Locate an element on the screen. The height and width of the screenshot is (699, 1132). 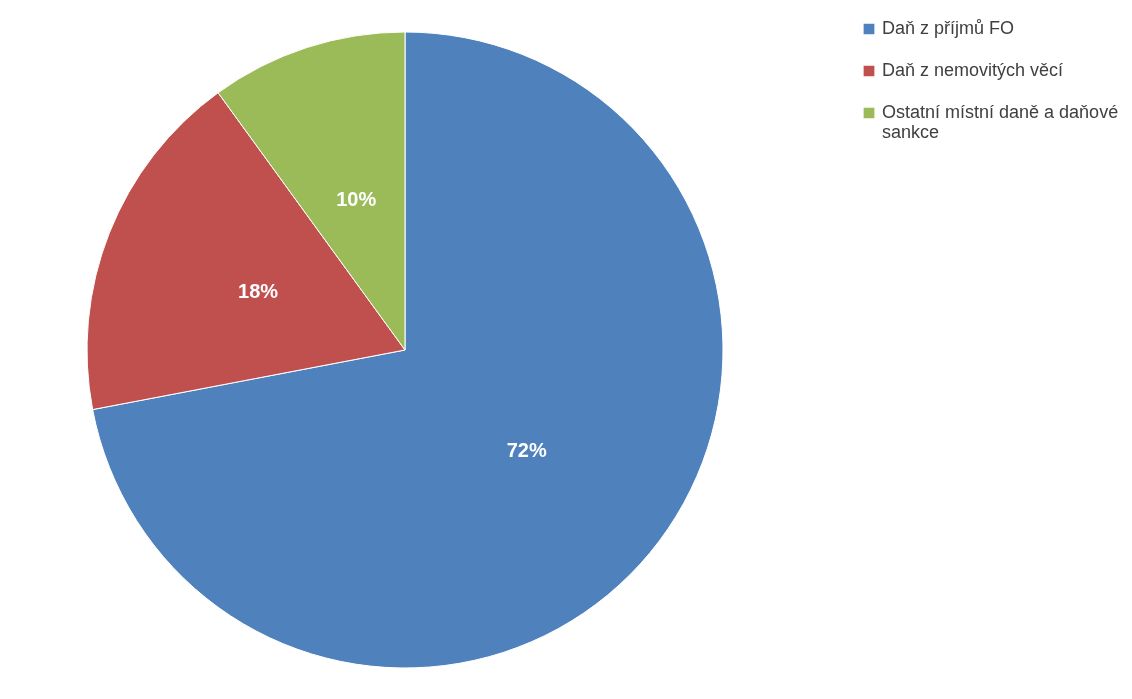
data-label: 10% is located at coordinates (356, 198).